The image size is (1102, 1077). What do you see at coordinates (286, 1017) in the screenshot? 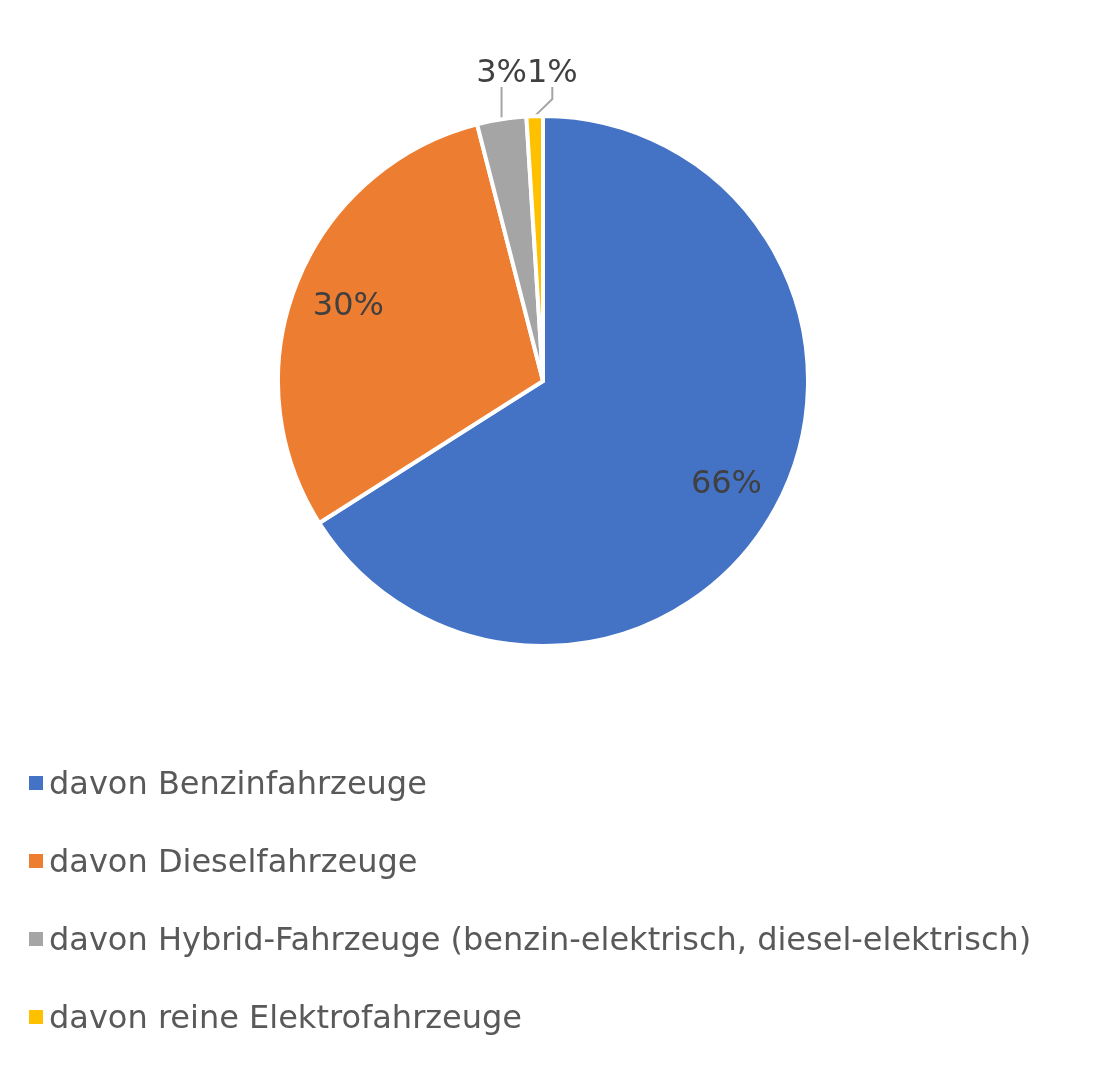
I see `legend-label: davon reine Elektrofahrzeuge` at bounding box center [286, 1017].